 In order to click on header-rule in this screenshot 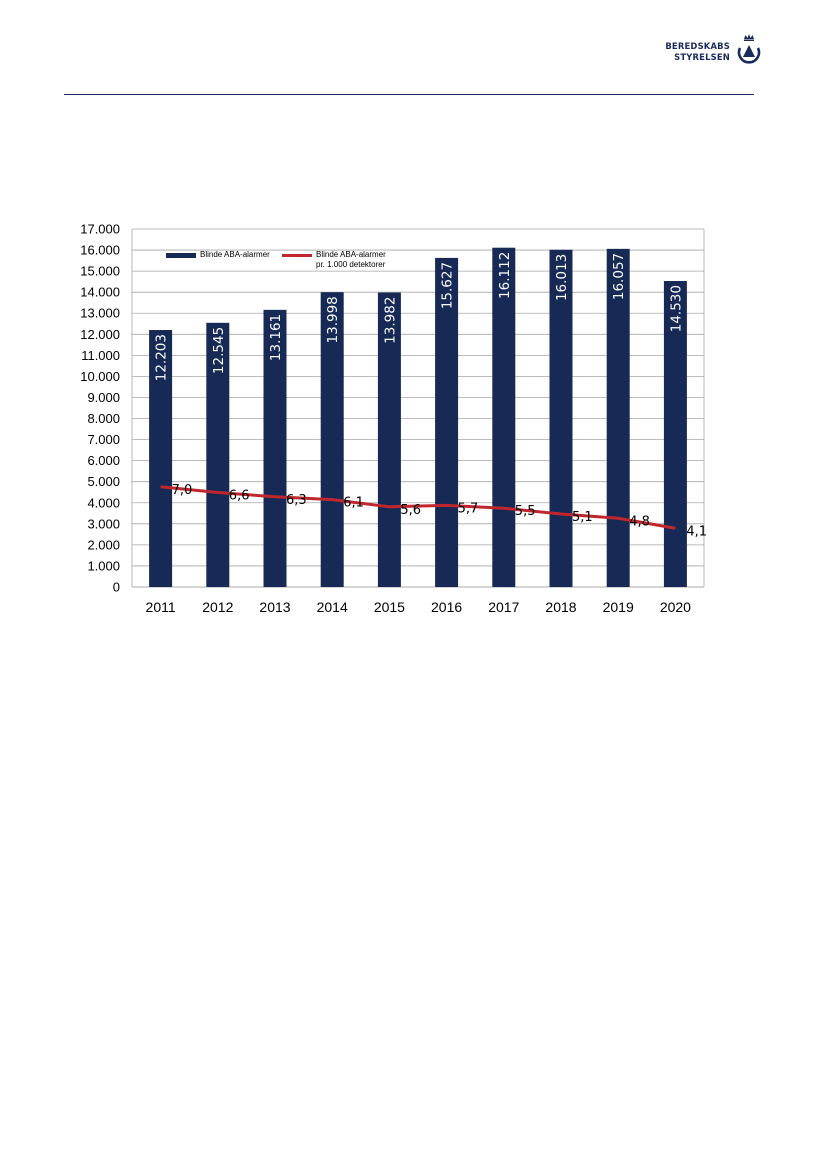, I will do `click(409, 94)`.